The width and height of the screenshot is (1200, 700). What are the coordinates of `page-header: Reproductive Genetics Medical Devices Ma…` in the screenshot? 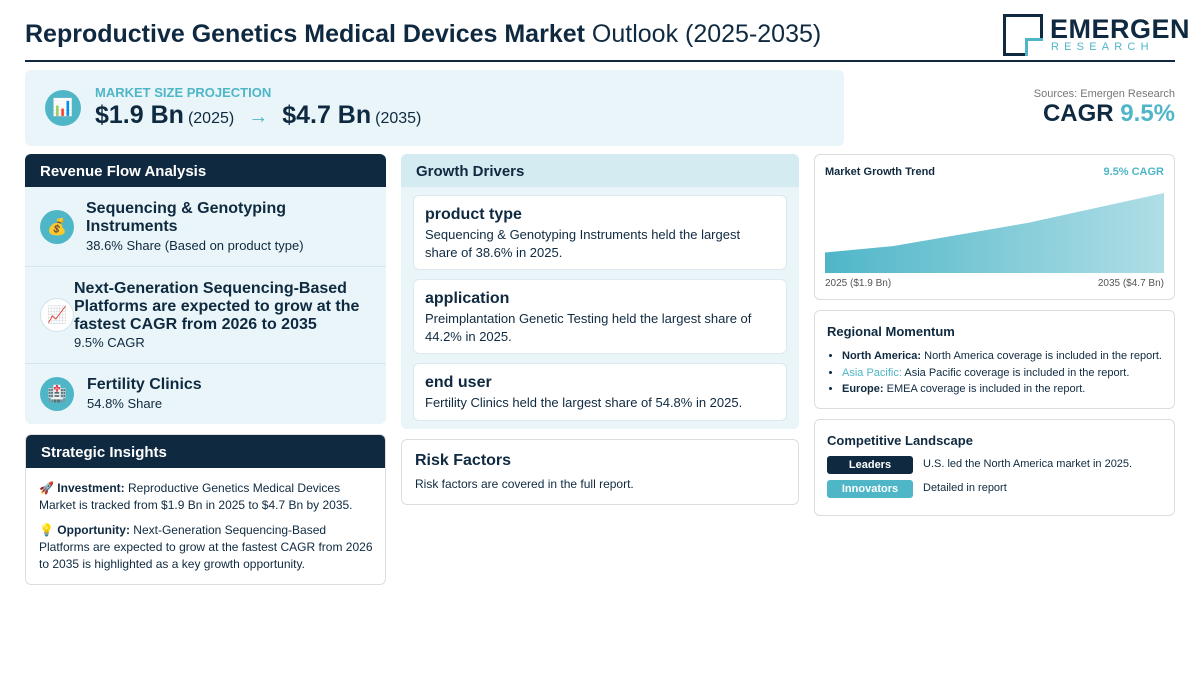 It's located at (607, 37).